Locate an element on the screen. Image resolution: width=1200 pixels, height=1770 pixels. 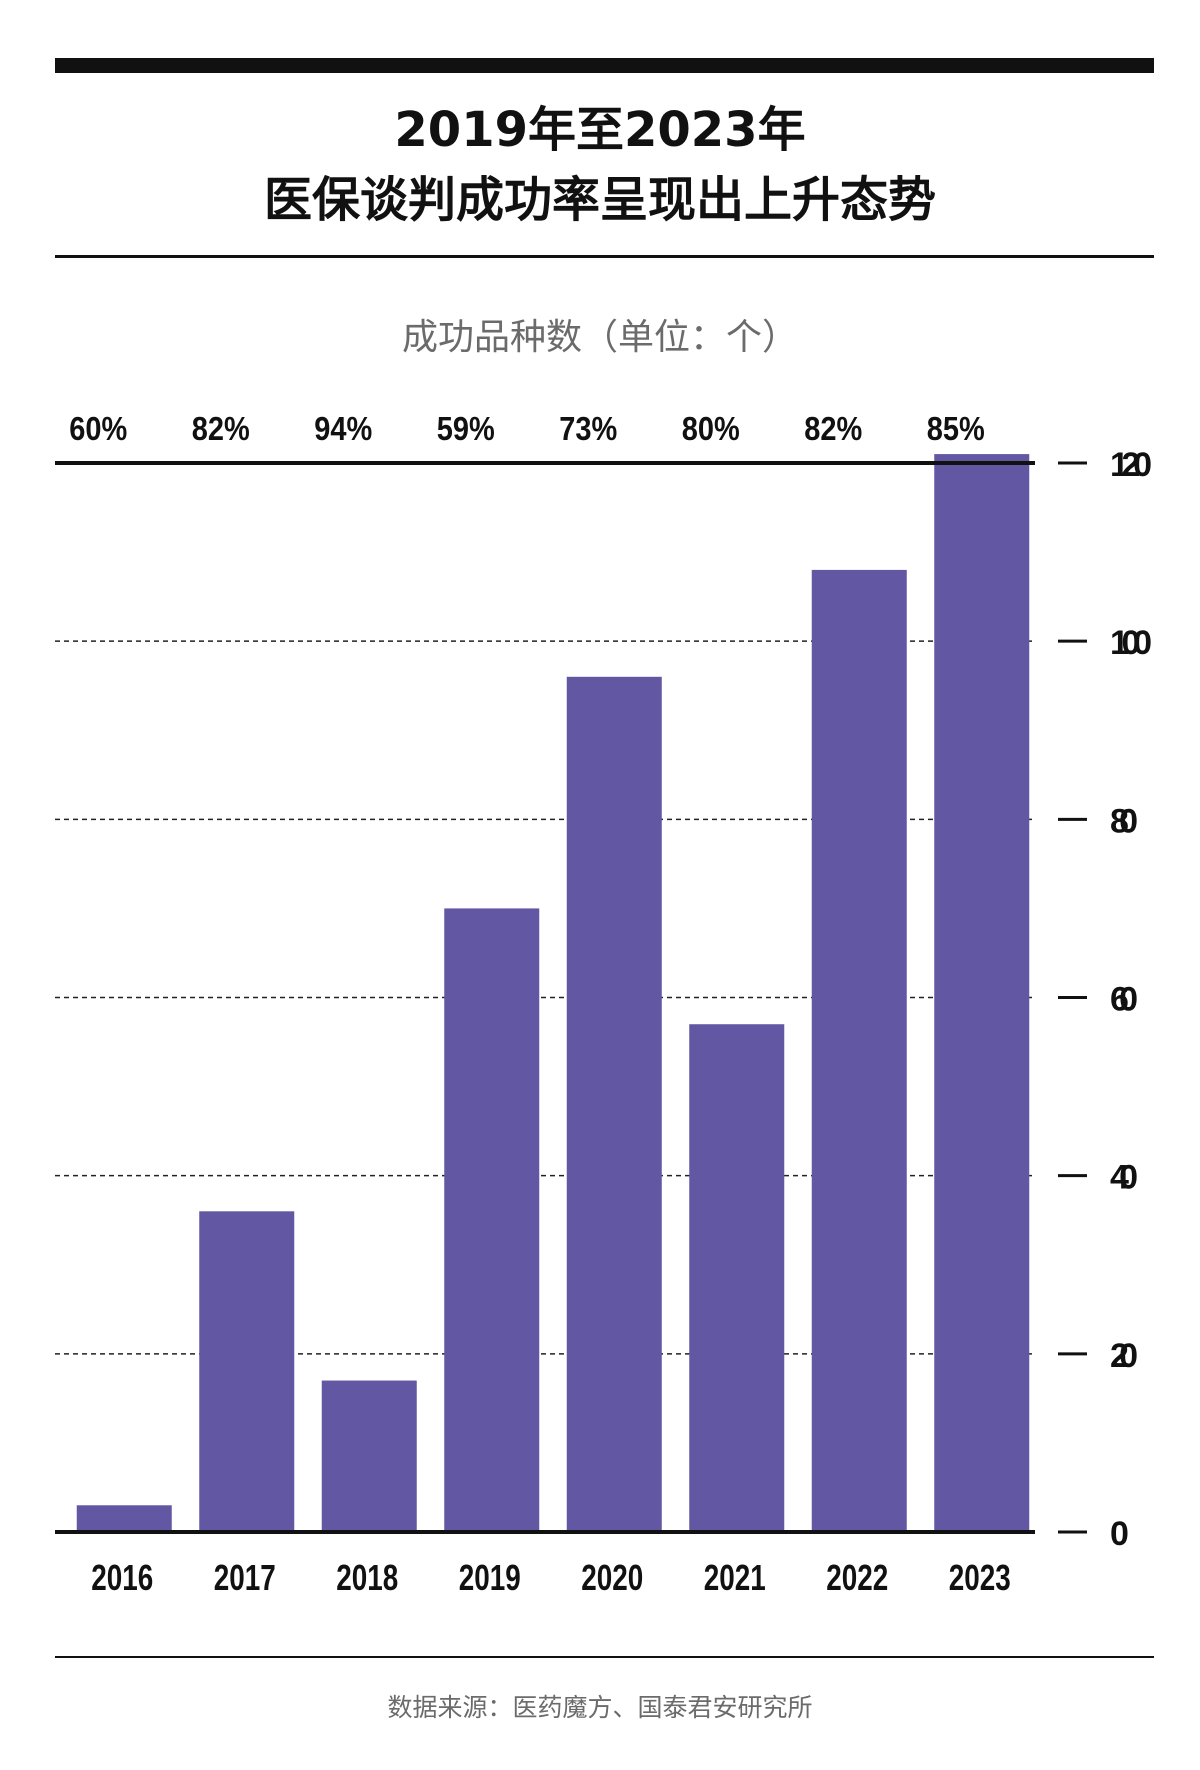
y-tick-label: 80 is located at coordinates (1124, 821).